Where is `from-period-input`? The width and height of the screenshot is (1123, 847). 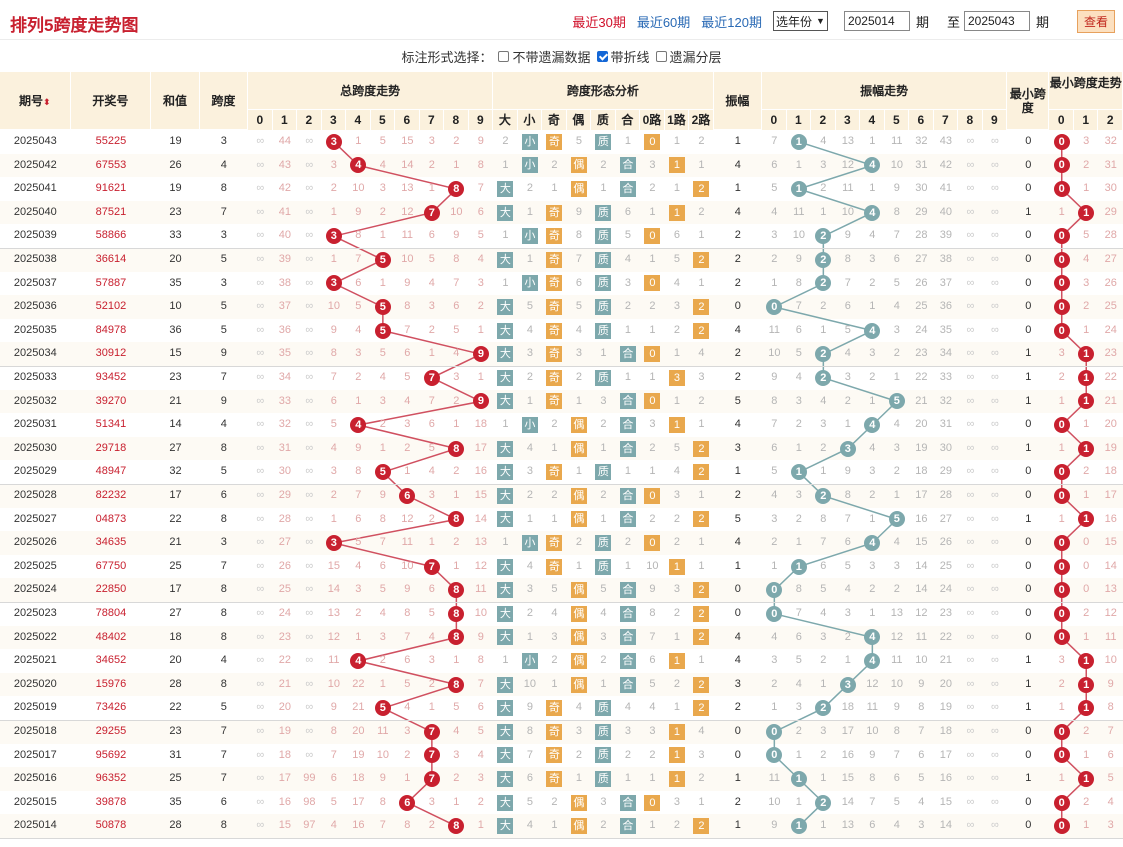
from-period-input is located at coordinates (876, 21).